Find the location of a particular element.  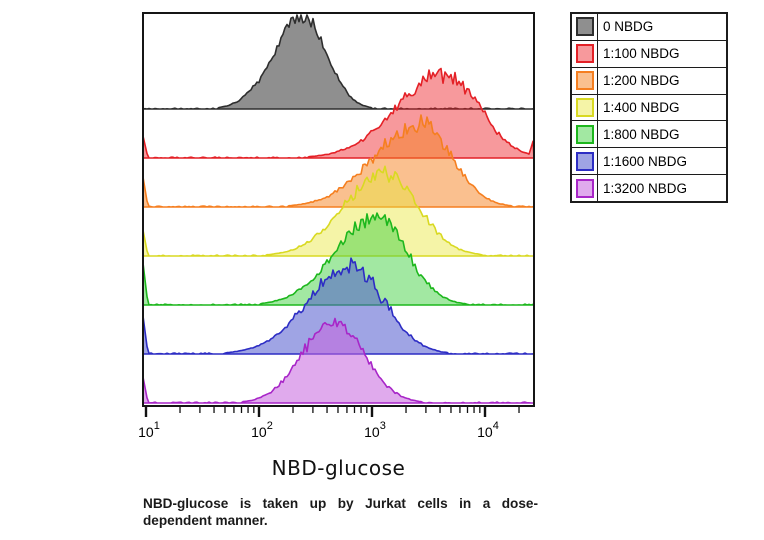

caption-line-2: dependent manner. is located at coordinates (205, 520).